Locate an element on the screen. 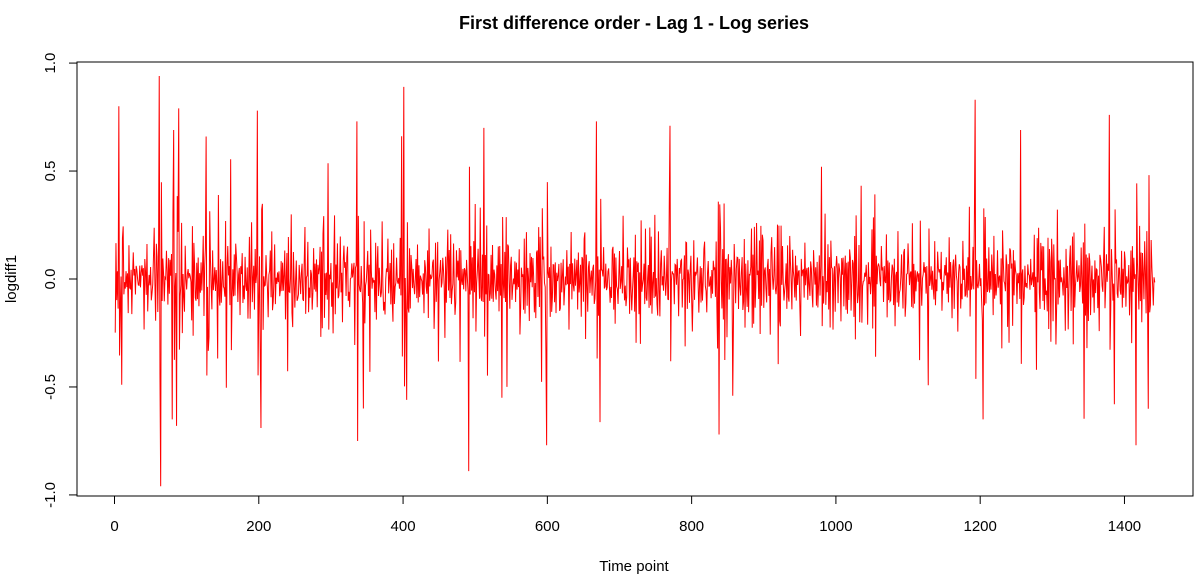 Image resolution: width=1200 pixels, height=577 pixels. x-tick-label: 200 is located at coordinates (258, 526).